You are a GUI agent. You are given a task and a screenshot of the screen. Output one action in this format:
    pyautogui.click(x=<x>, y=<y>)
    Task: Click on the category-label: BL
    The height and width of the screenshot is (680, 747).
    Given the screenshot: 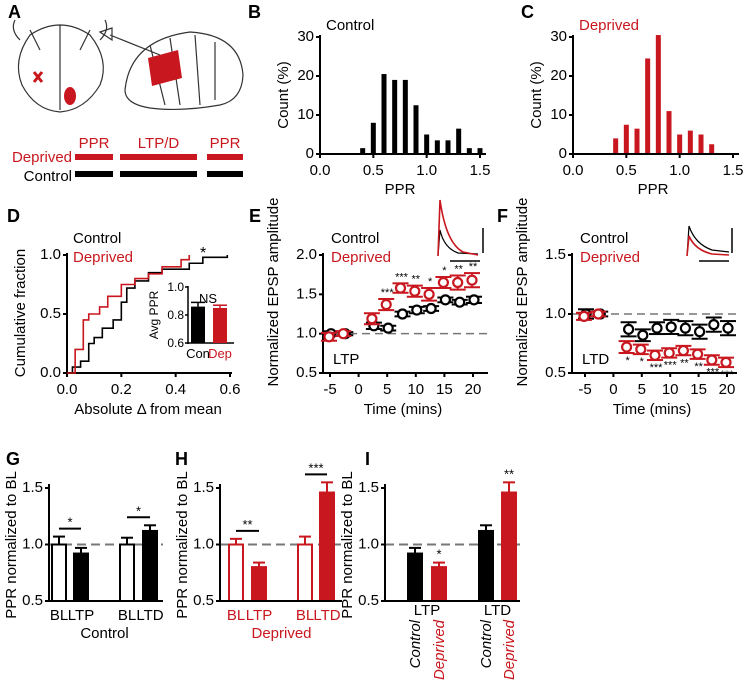 What is the action you would take?
    pyautogui.click(x=236, y=615)
    